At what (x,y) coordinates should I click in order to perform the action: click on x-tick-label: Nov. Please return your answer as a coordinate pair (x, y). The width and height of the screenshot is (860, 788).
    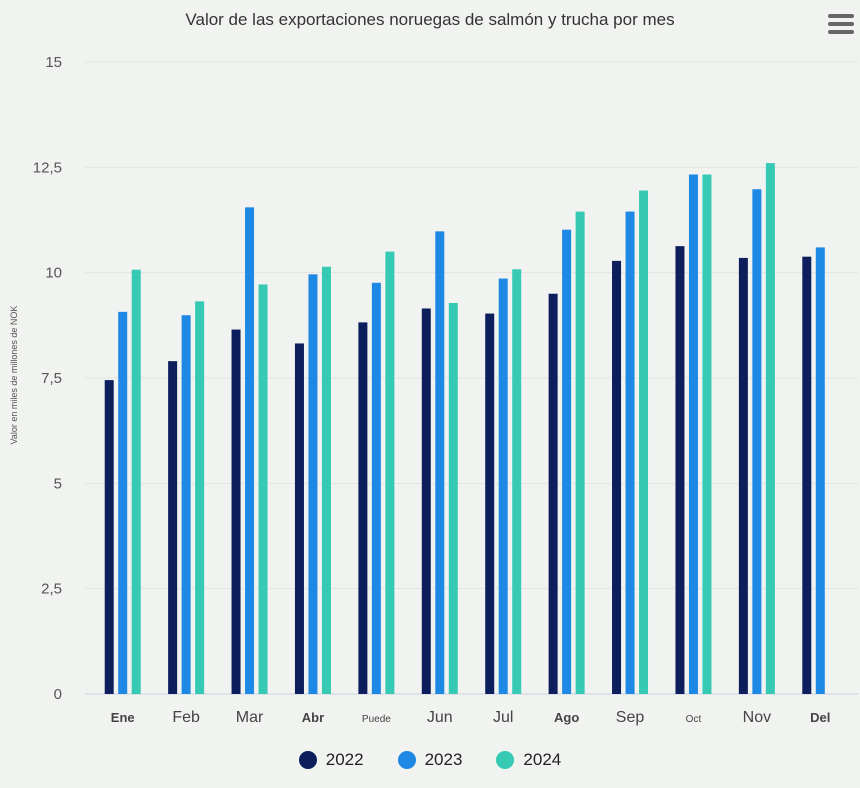
    Looking at the image, I should click on (757, 717).